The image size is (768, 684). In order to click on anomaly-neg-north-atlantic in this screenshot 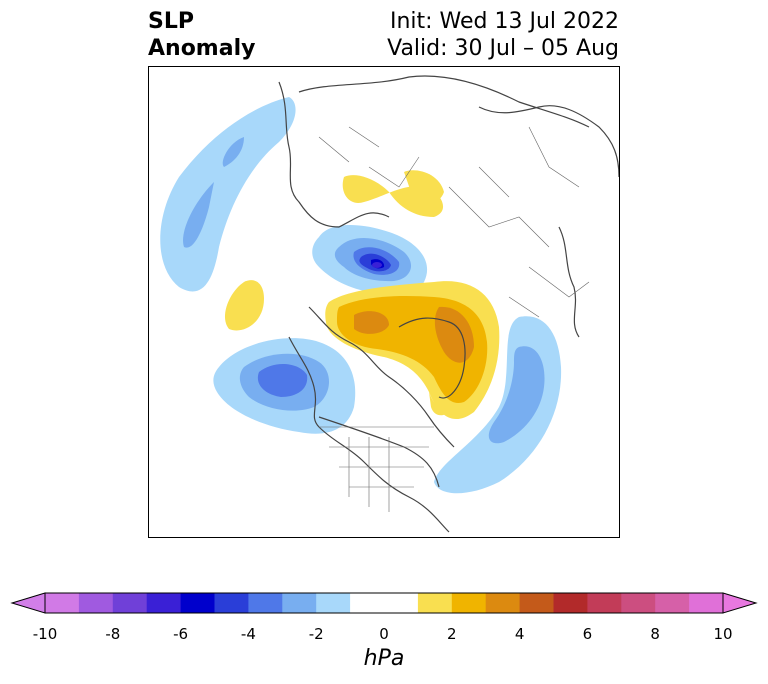, I will do `click(498, 405)`.